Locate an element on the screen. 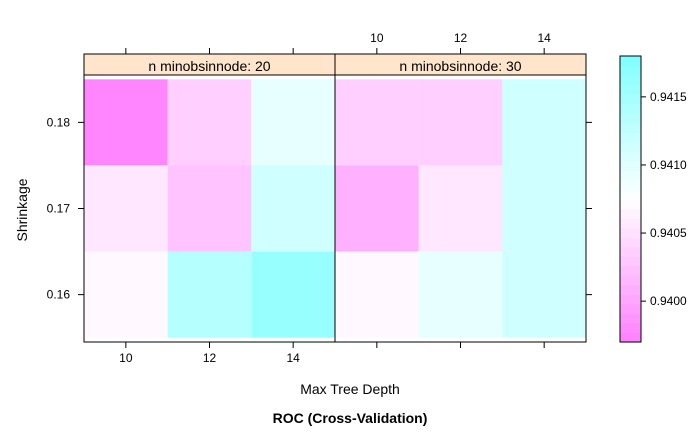  y-tick-label: 0.17 is located at coordinates (59, 209).